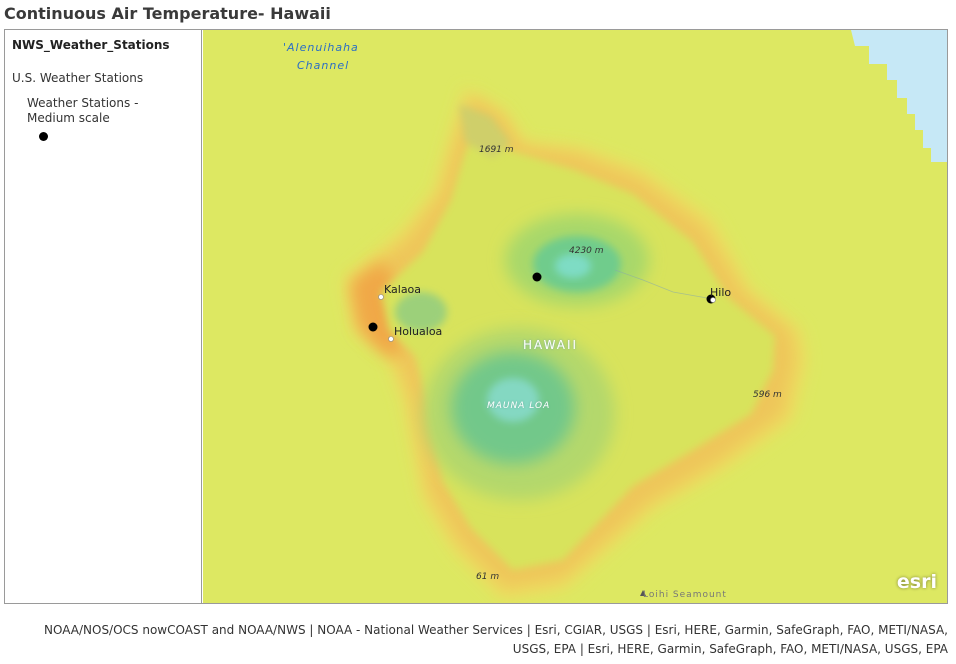 The width and height of the screenshot is (956, 664). What do you see at coordinates (767, 395) in the screenshot?
I see `elevation-label-596: 596 m` at bounding box center [767, 395].